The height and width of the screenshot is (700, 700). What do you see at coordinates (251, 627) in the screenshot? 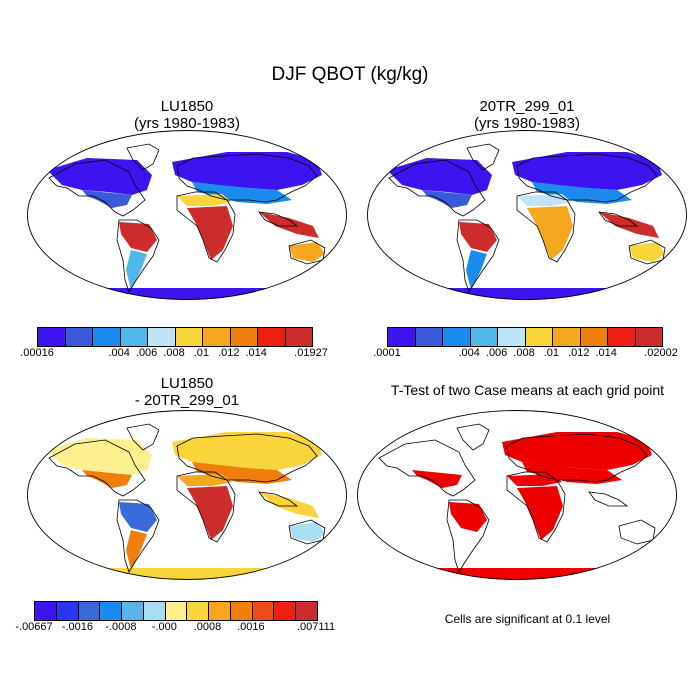
I see `colorbar-tick-label: .0016` at bounding box center [251, 627].